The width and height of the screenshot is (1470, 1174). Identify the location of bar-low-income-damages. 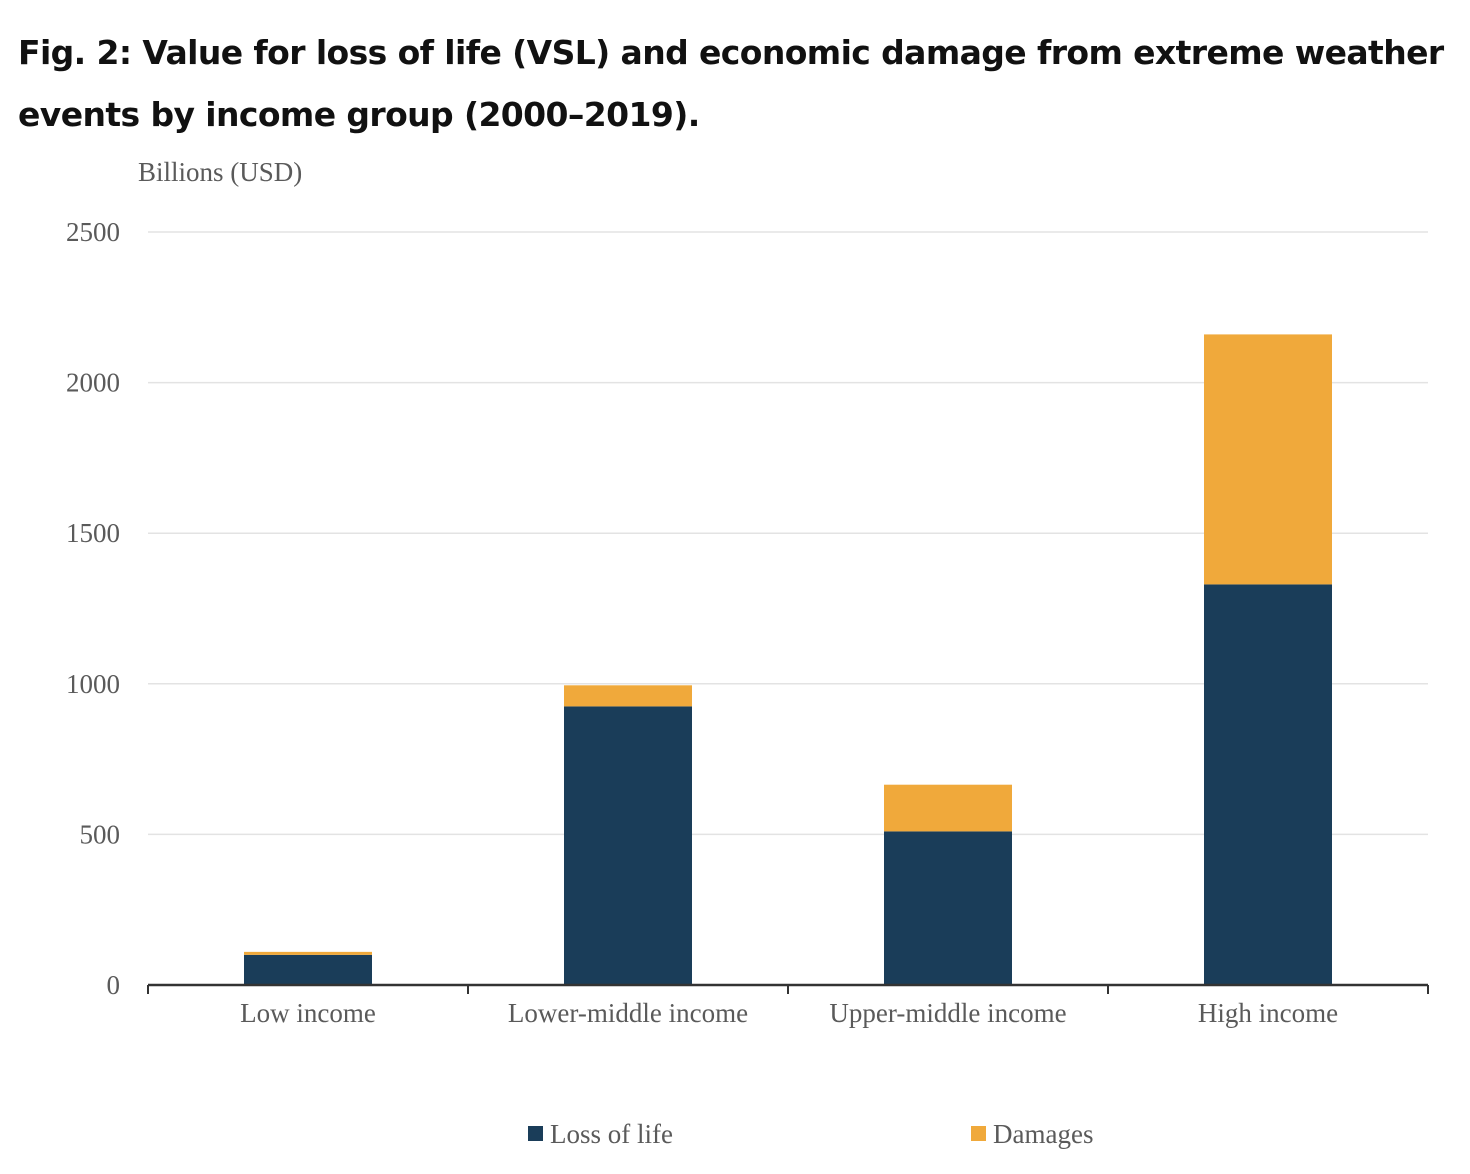
(308, 953).